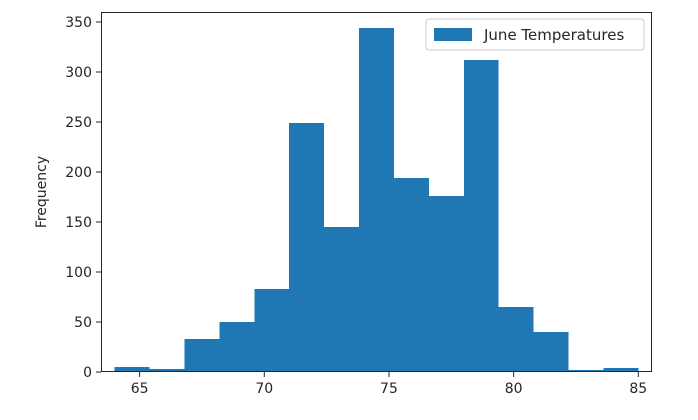 Image resolution: width=698 pixels, height=420 pixels. I want to click on y-tick-label: 200, so click(78, 173).